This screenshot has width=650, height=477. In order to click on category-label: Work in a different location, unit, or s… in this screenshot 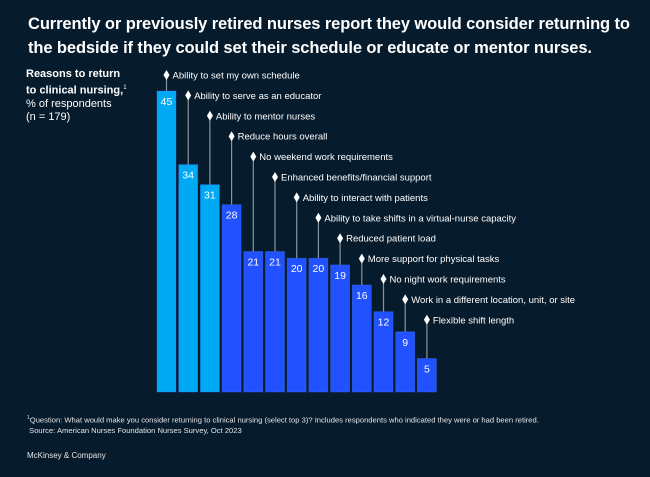, I will do `click(493, 300)`.